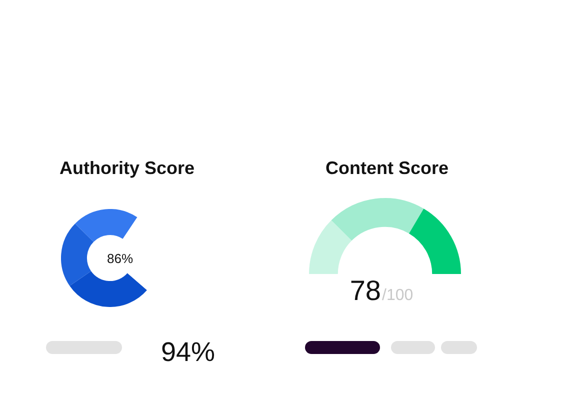  What do you see at coordinates (120, 258) in the screenshot?
I see `text: 86%` at bounding box center [120, 258].